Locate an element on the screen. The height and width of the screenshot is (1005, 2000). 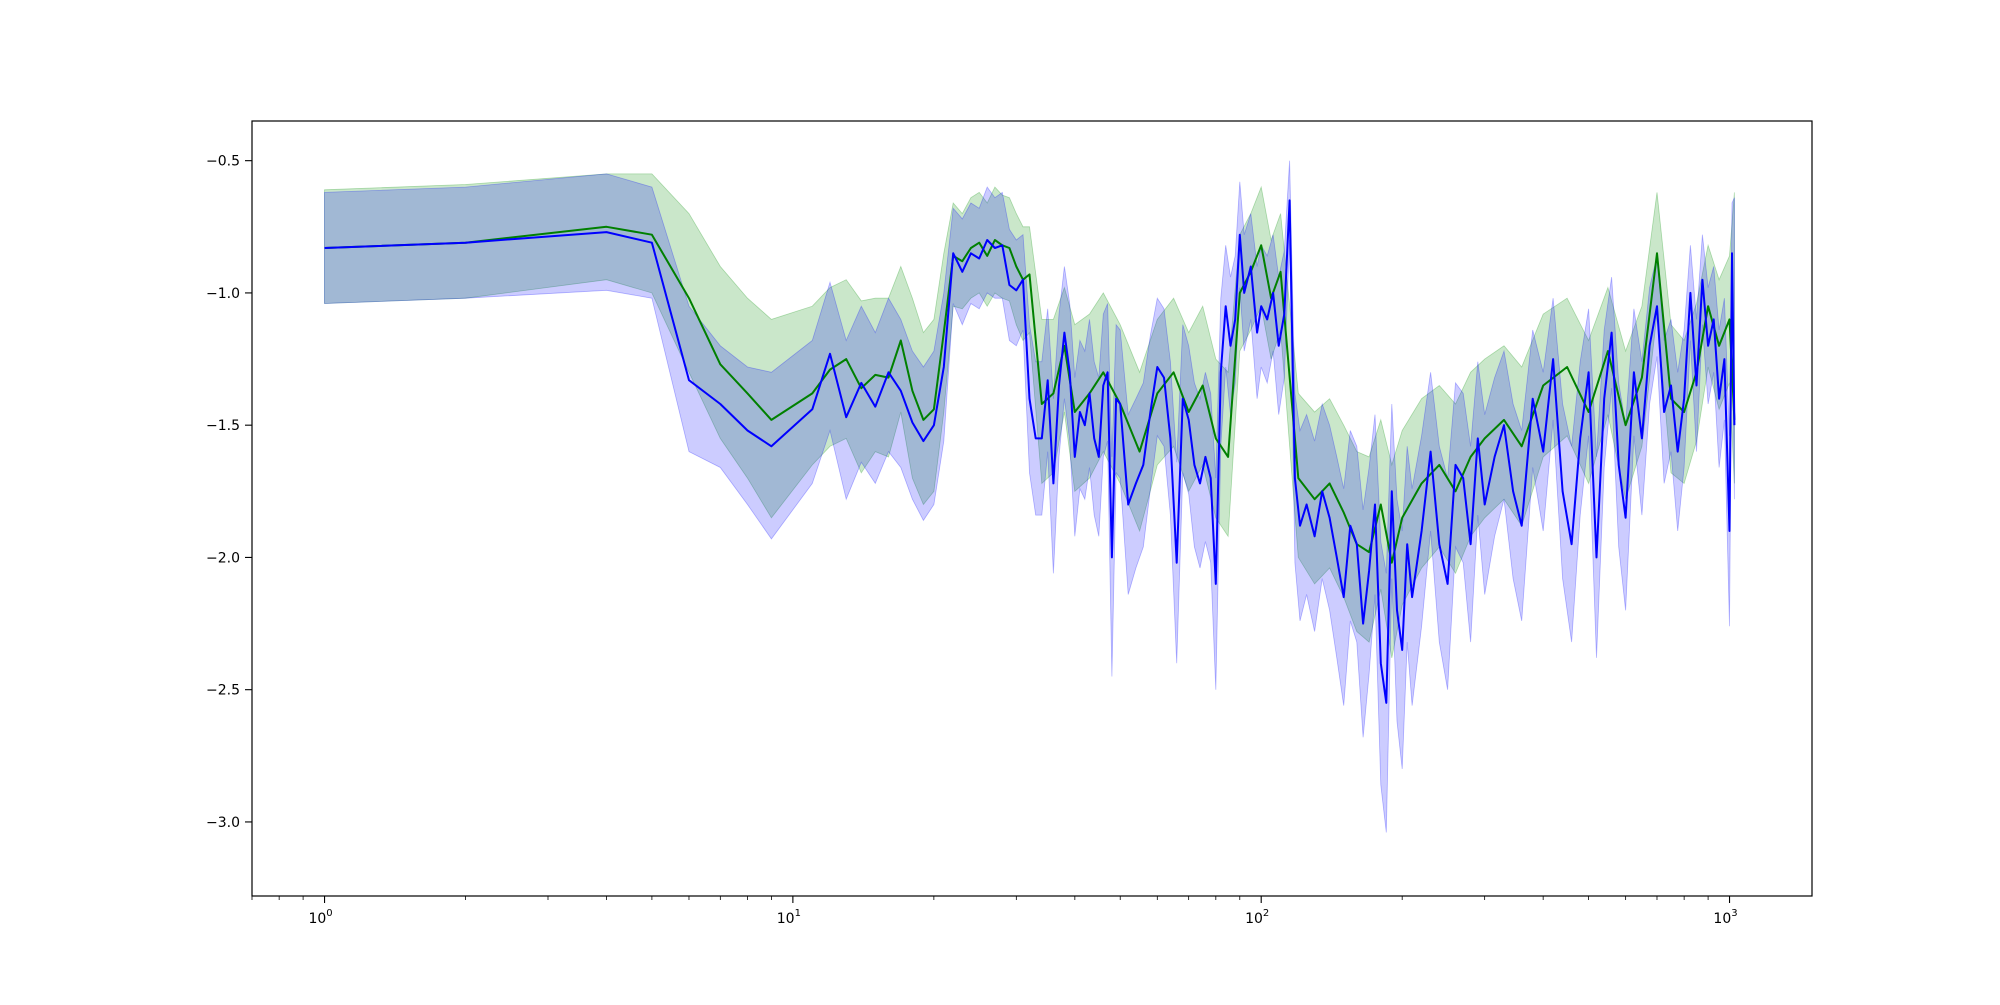
x-tick-label: 10² is located at coordinates (1257, 917).